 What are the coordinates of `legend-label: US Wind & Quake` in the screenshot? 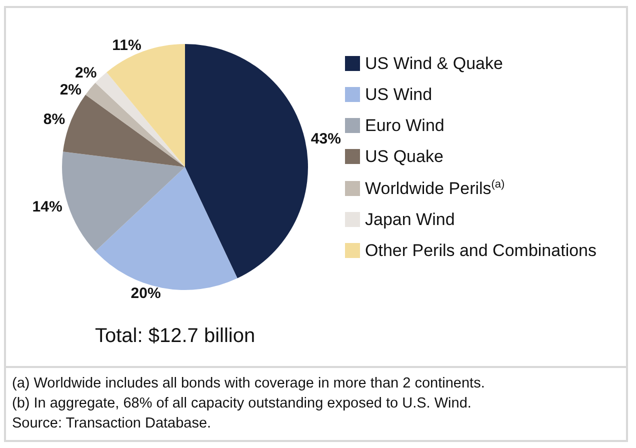 It's located at (434, 63).